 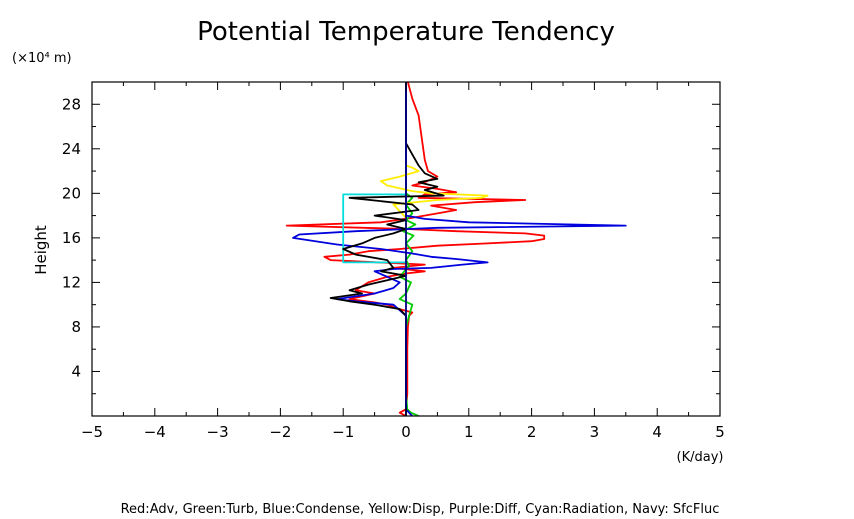 I want to click on y-tick-label: 4, so click(x=76, y=371).